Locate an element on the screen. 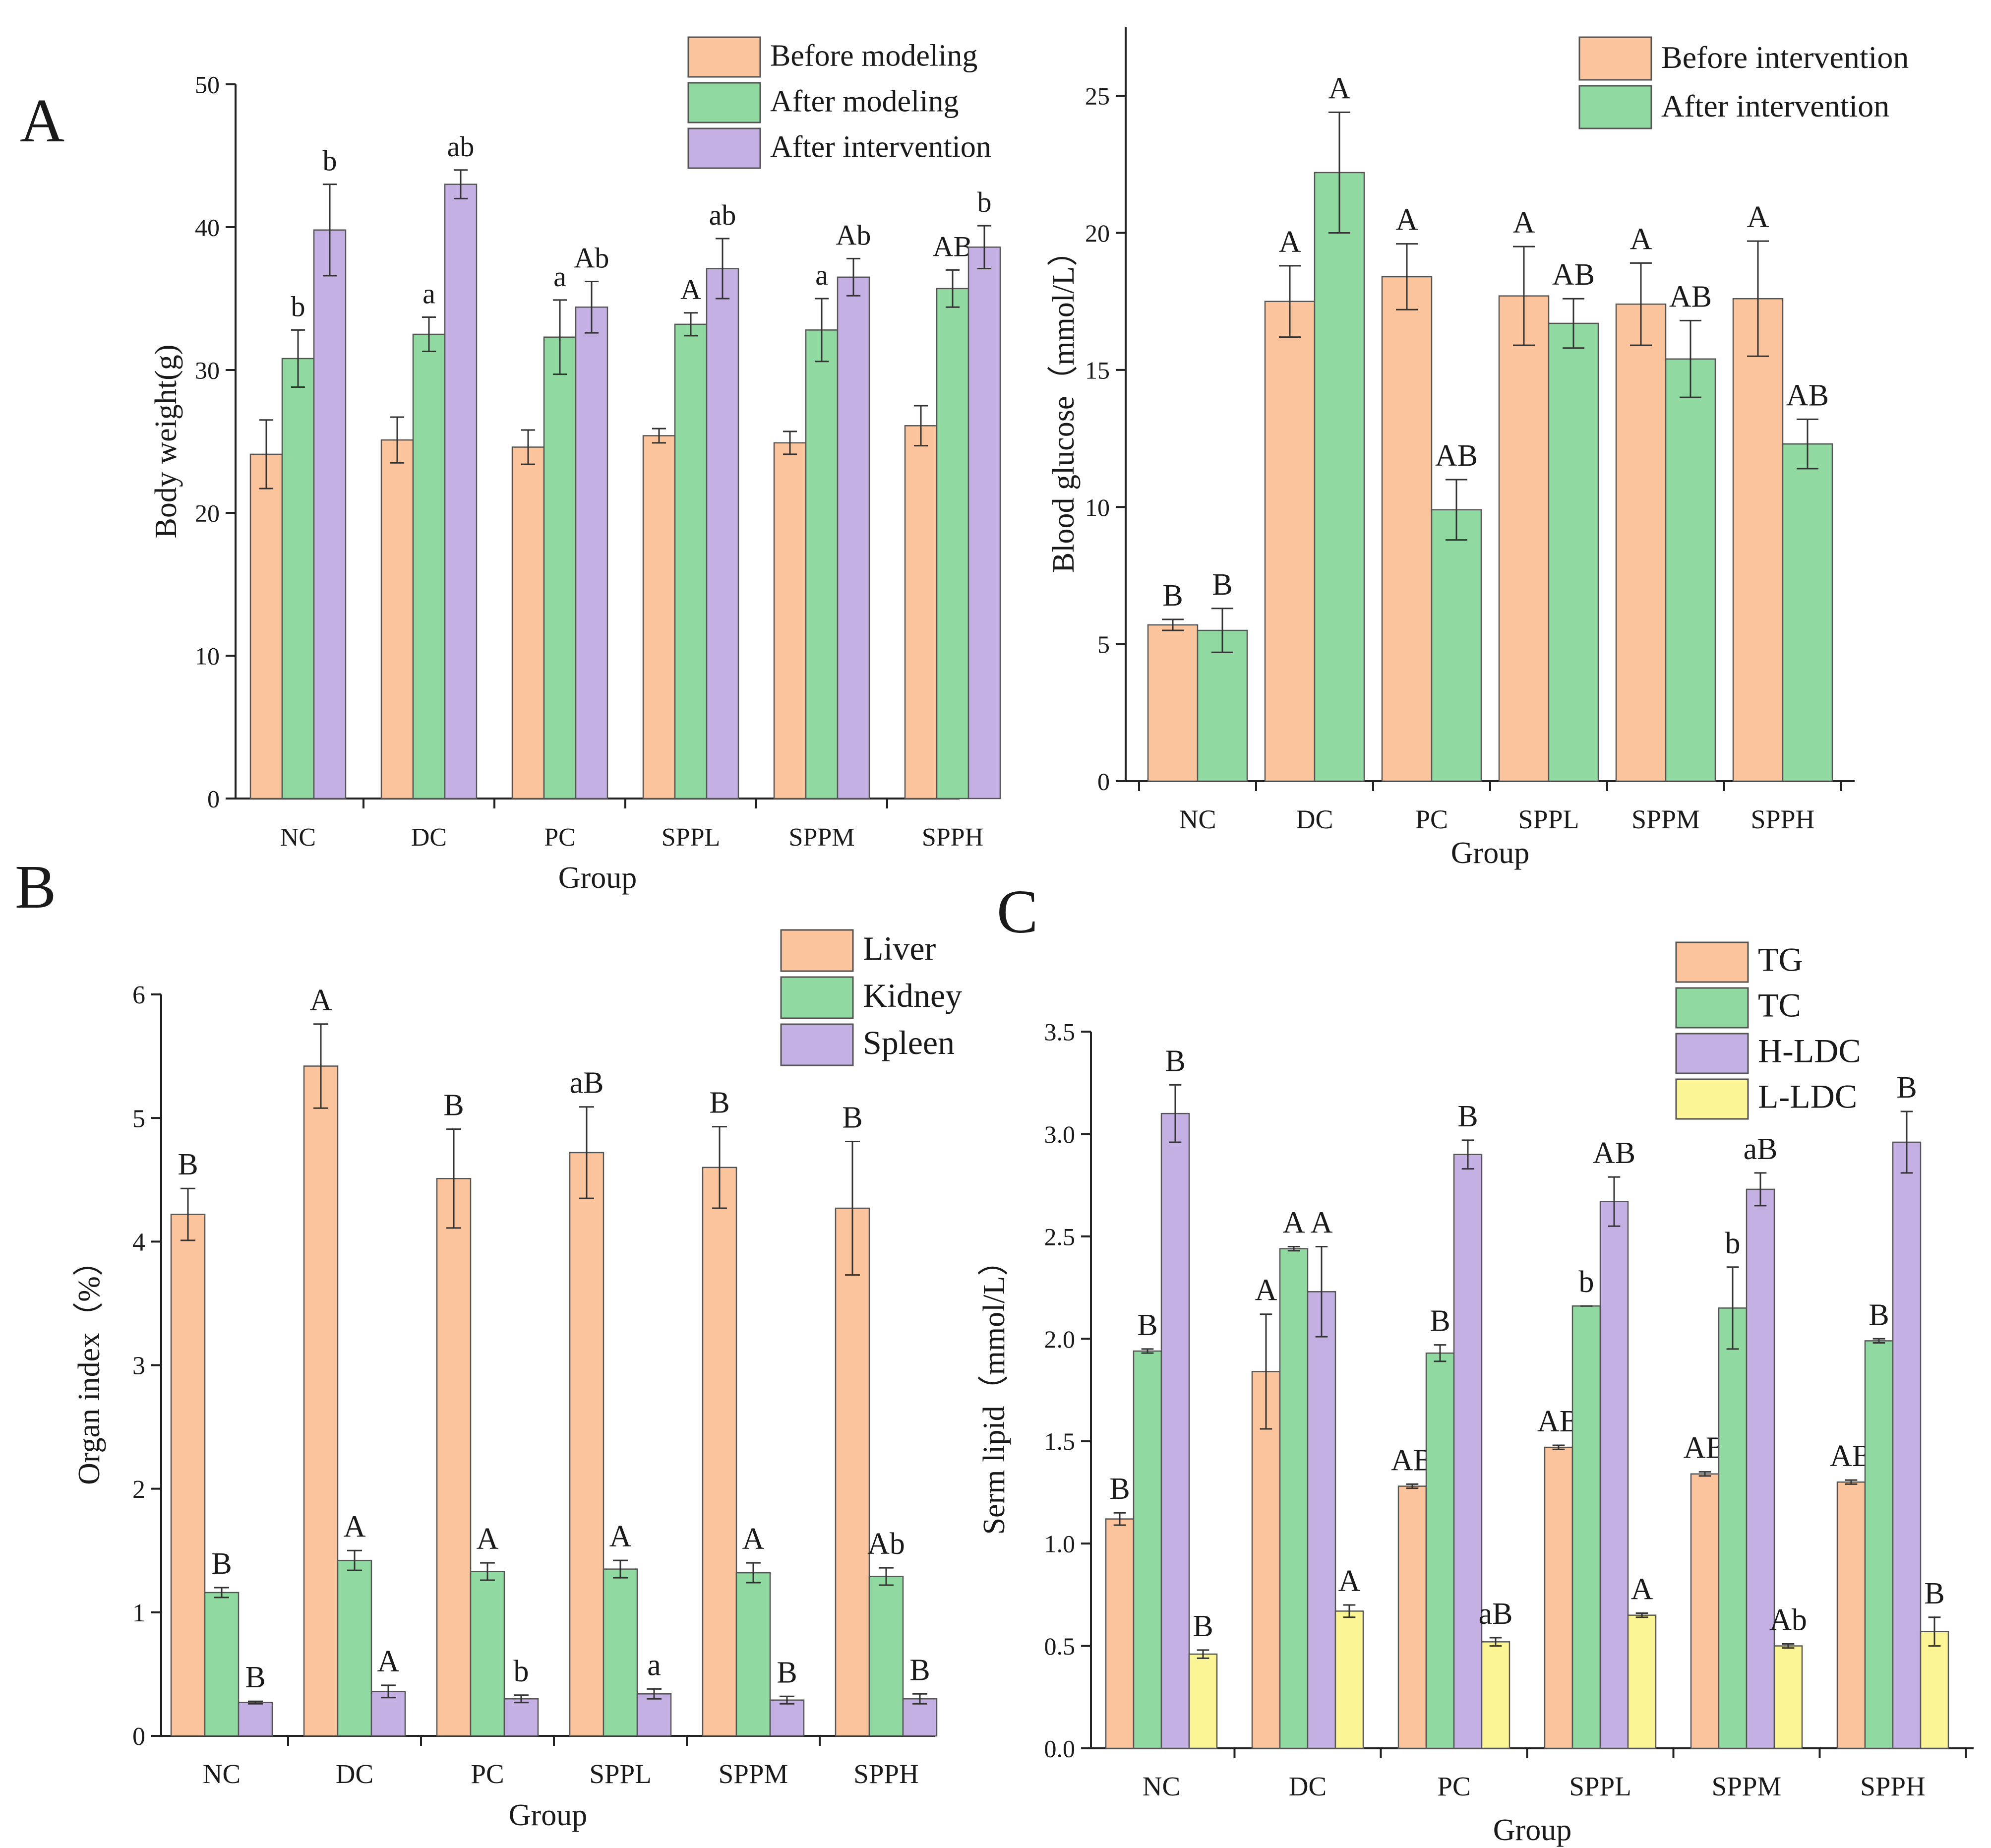 This screenshot has width=1991, height=1848. annotation-l-ldc-sppl: A is located at coordinates (1642, 1589).